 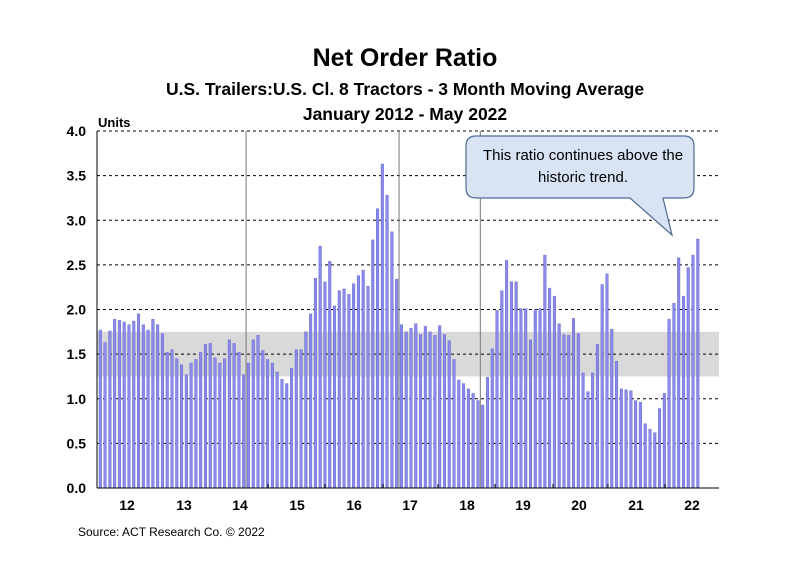 What do you see at coordinates (240, 505) in the screenshot?
I see `x-tick-label: 14` at bounding box center [240, 505].